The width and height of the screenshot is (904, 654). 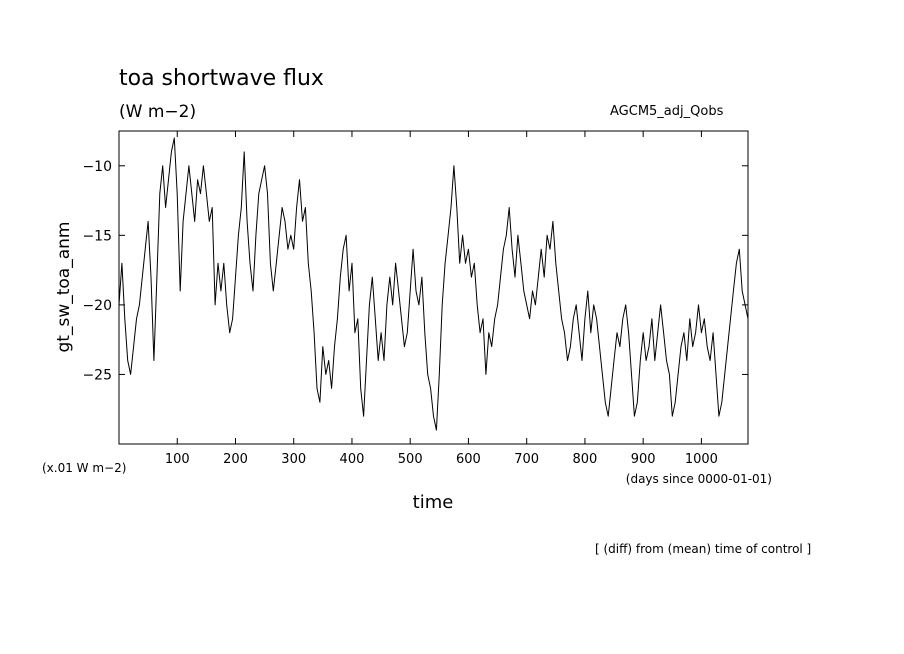 I want to click on model-name-label: AGCM5_adj_Qobs, so click(x=667, y=111).